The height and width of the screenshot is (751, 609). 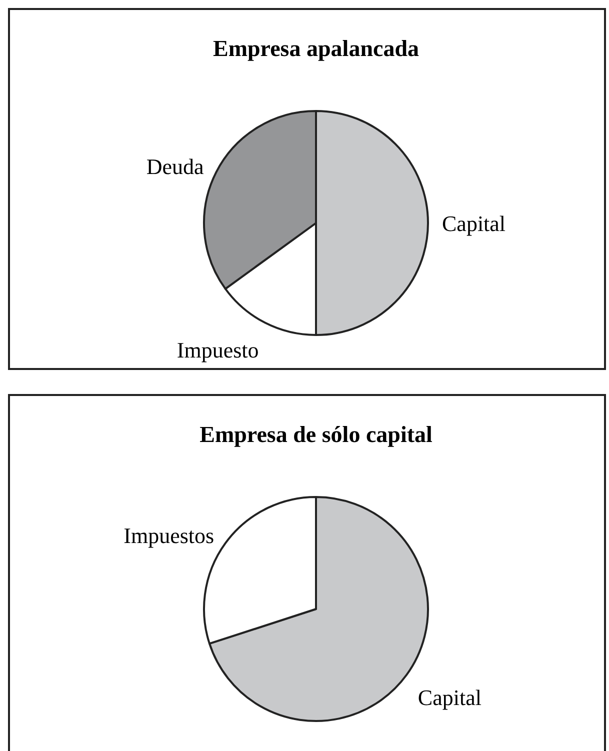 What do you see at coordinates (316, 434) in the screenshot?
I see `chart-title: Empresa de sólo capital` at bounding box center [316, 434].